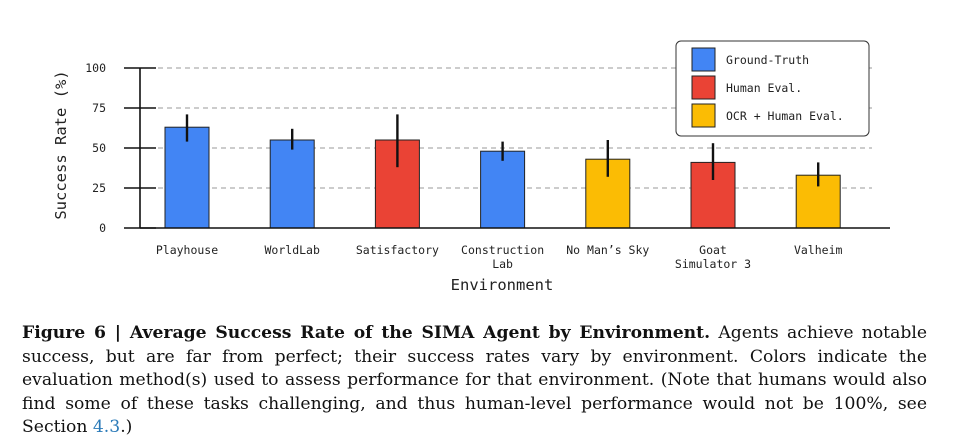 This screenshot has height=440, width=954. I want to click on error-bars, so click(502, 150).